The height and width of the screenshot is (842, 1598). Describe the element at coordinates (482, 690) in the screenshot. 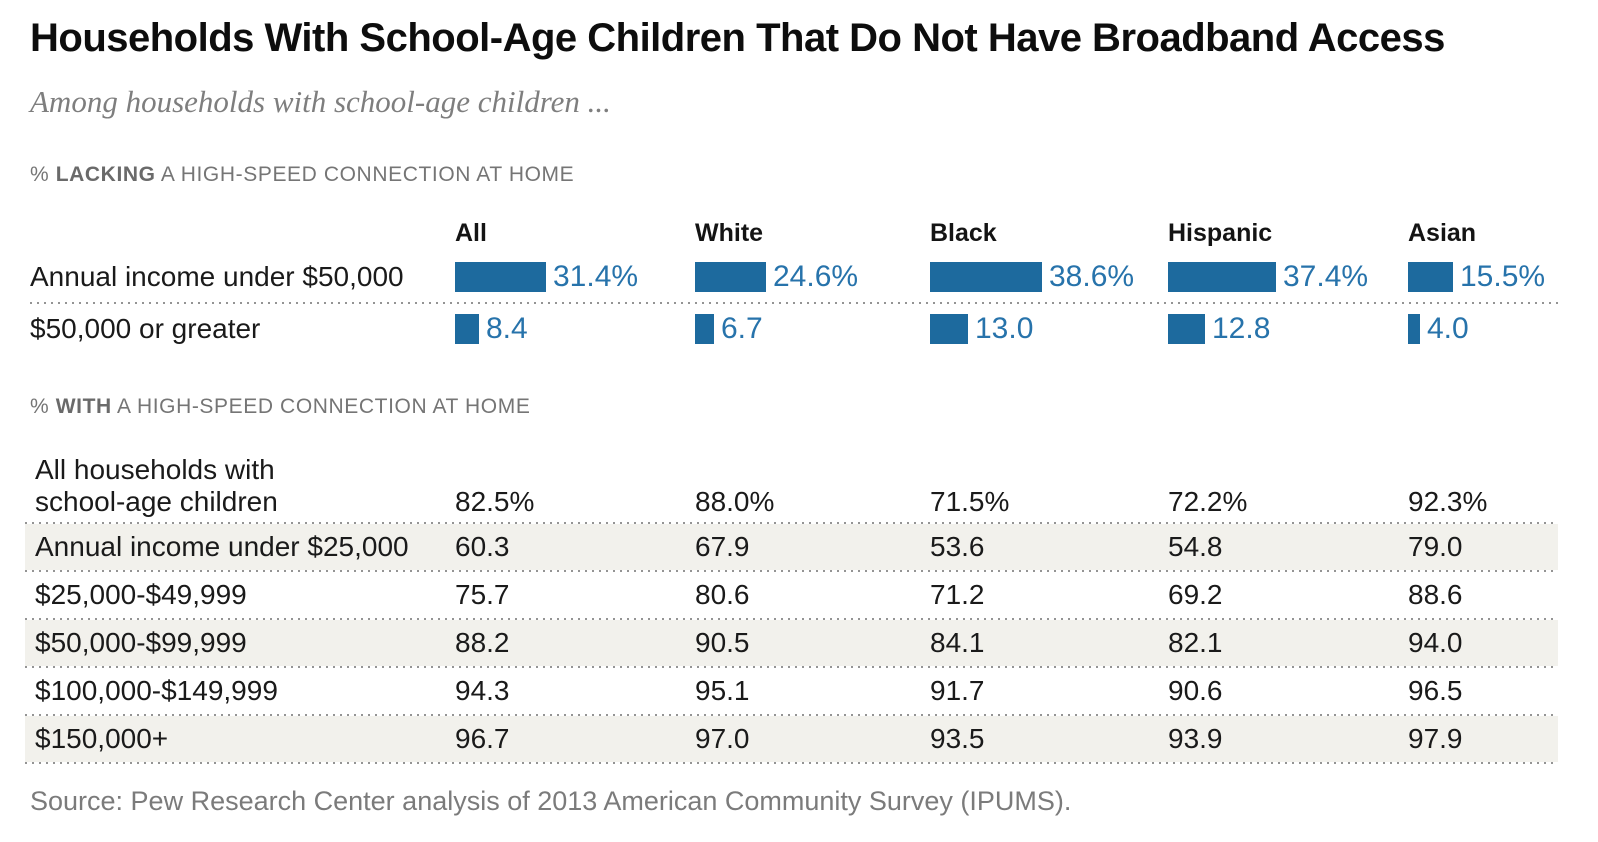

I see `table-cell-value: 94.3` at that location.